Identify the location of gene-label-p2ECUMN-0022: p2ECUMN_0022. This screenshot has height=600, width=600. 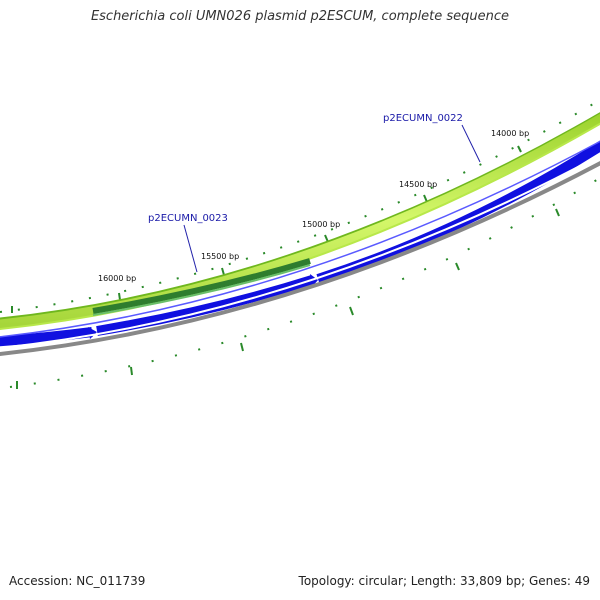
(423, 118).